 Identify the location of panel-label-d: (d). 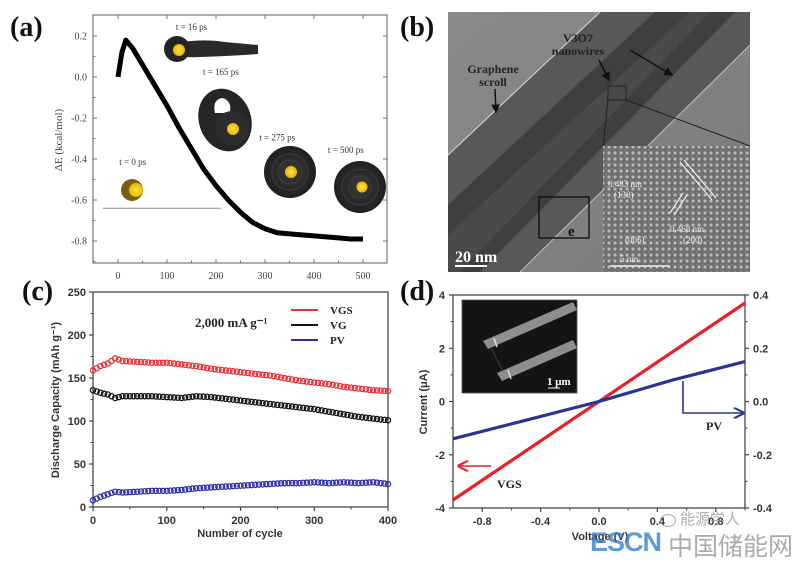
(417, 291).